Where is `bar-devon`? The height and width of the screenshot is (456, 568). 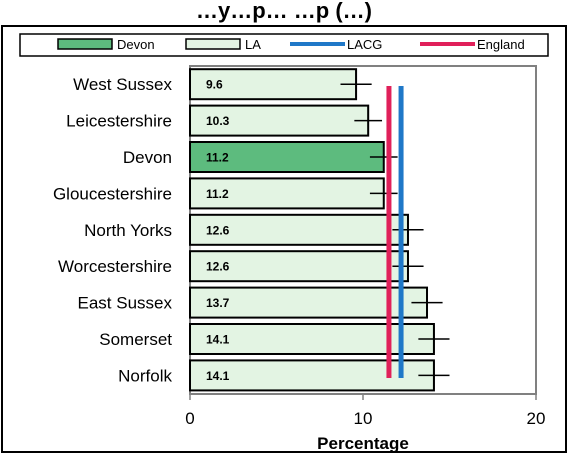 bar-devon is located at coordinates (287, 157).